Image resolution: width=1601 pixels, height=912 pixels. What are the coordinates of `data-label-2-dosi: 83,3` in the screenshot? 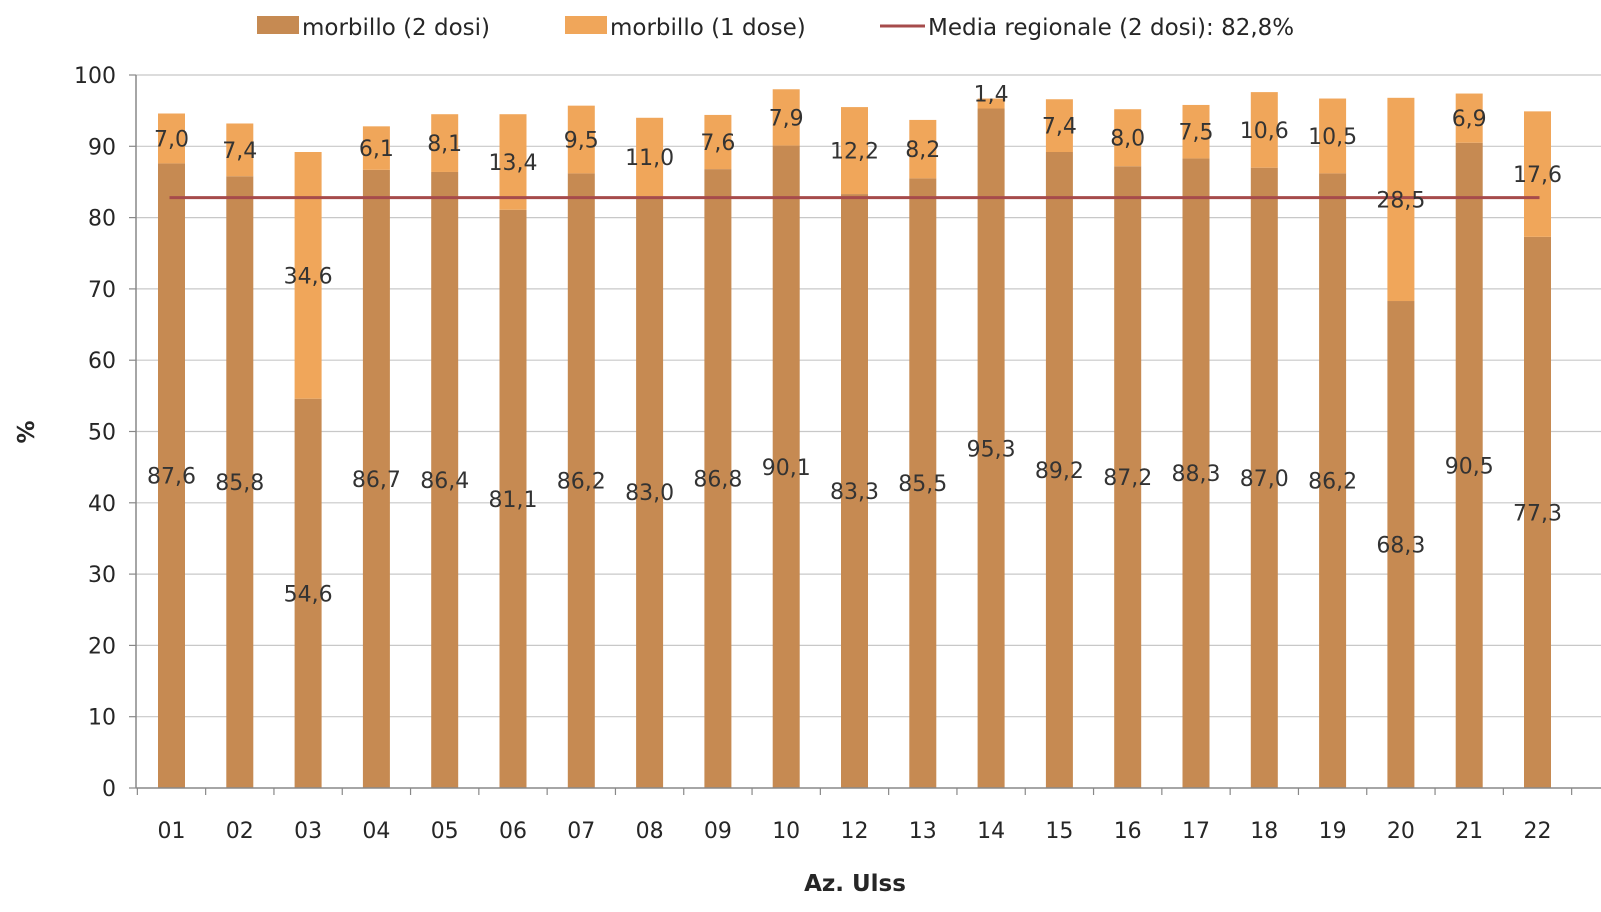 It's located at (854, 492).